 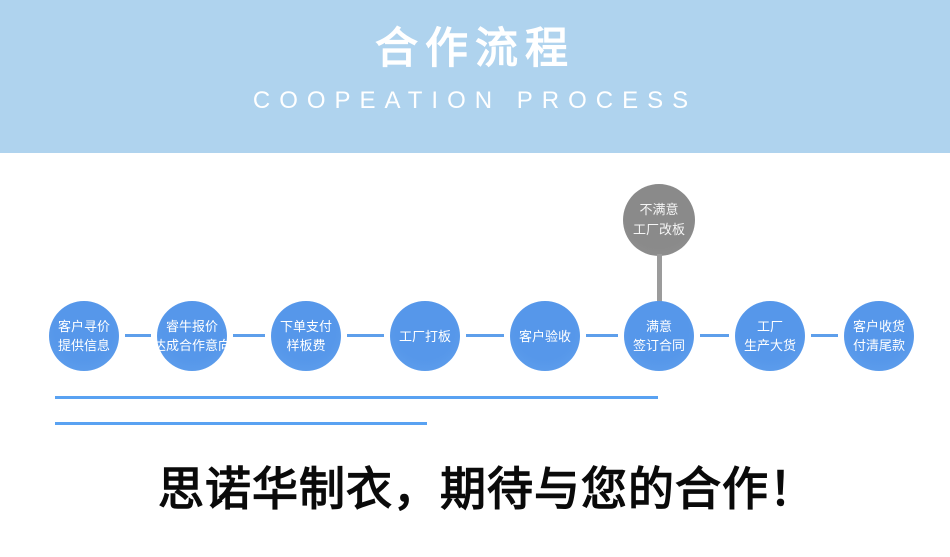 I want to click on flow-node-label: 满意, so click(x=658, y=326).